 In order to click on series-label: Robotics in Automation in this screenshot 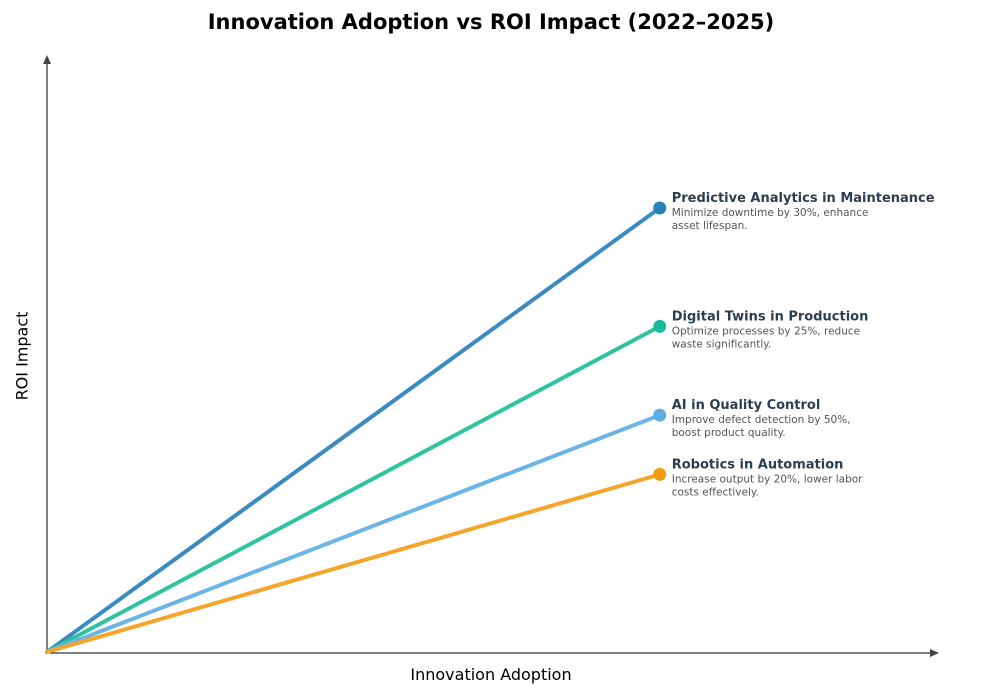, I will do `click(758, 464)`.